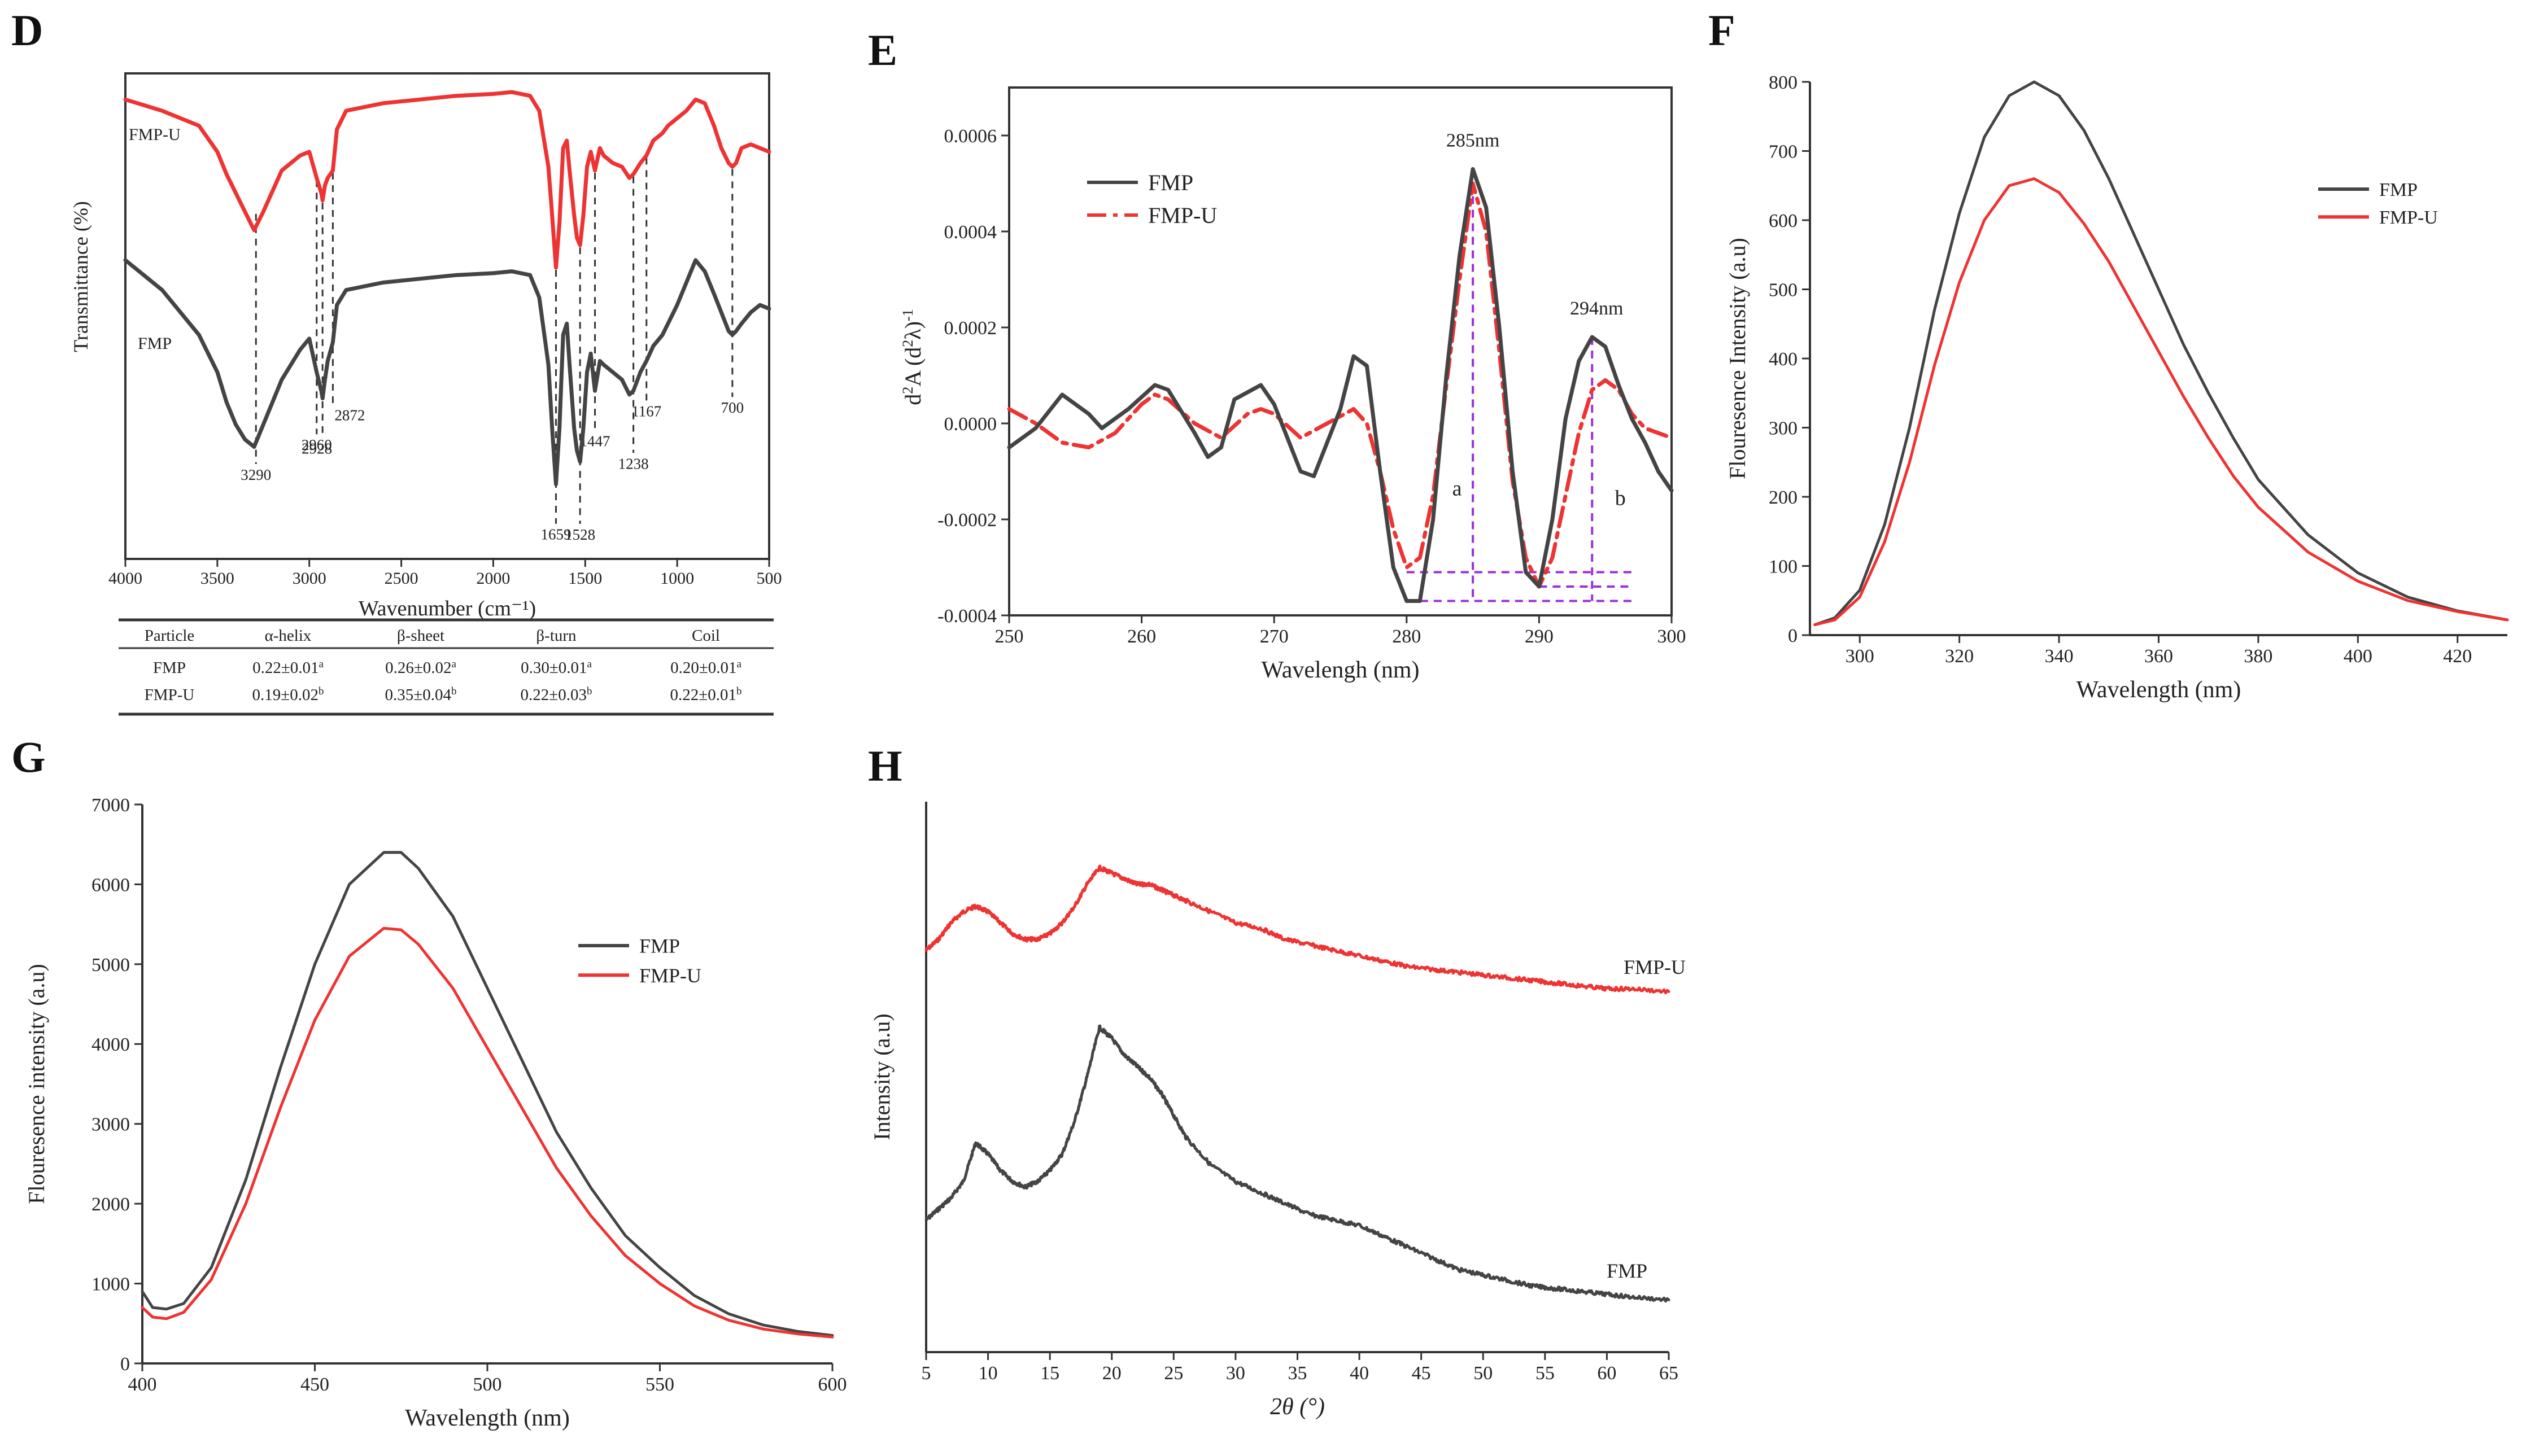 This screenshot has height=1456, width=2526. I want to click on fluor-g-x-tick-label: 400, so click(142, 1384).